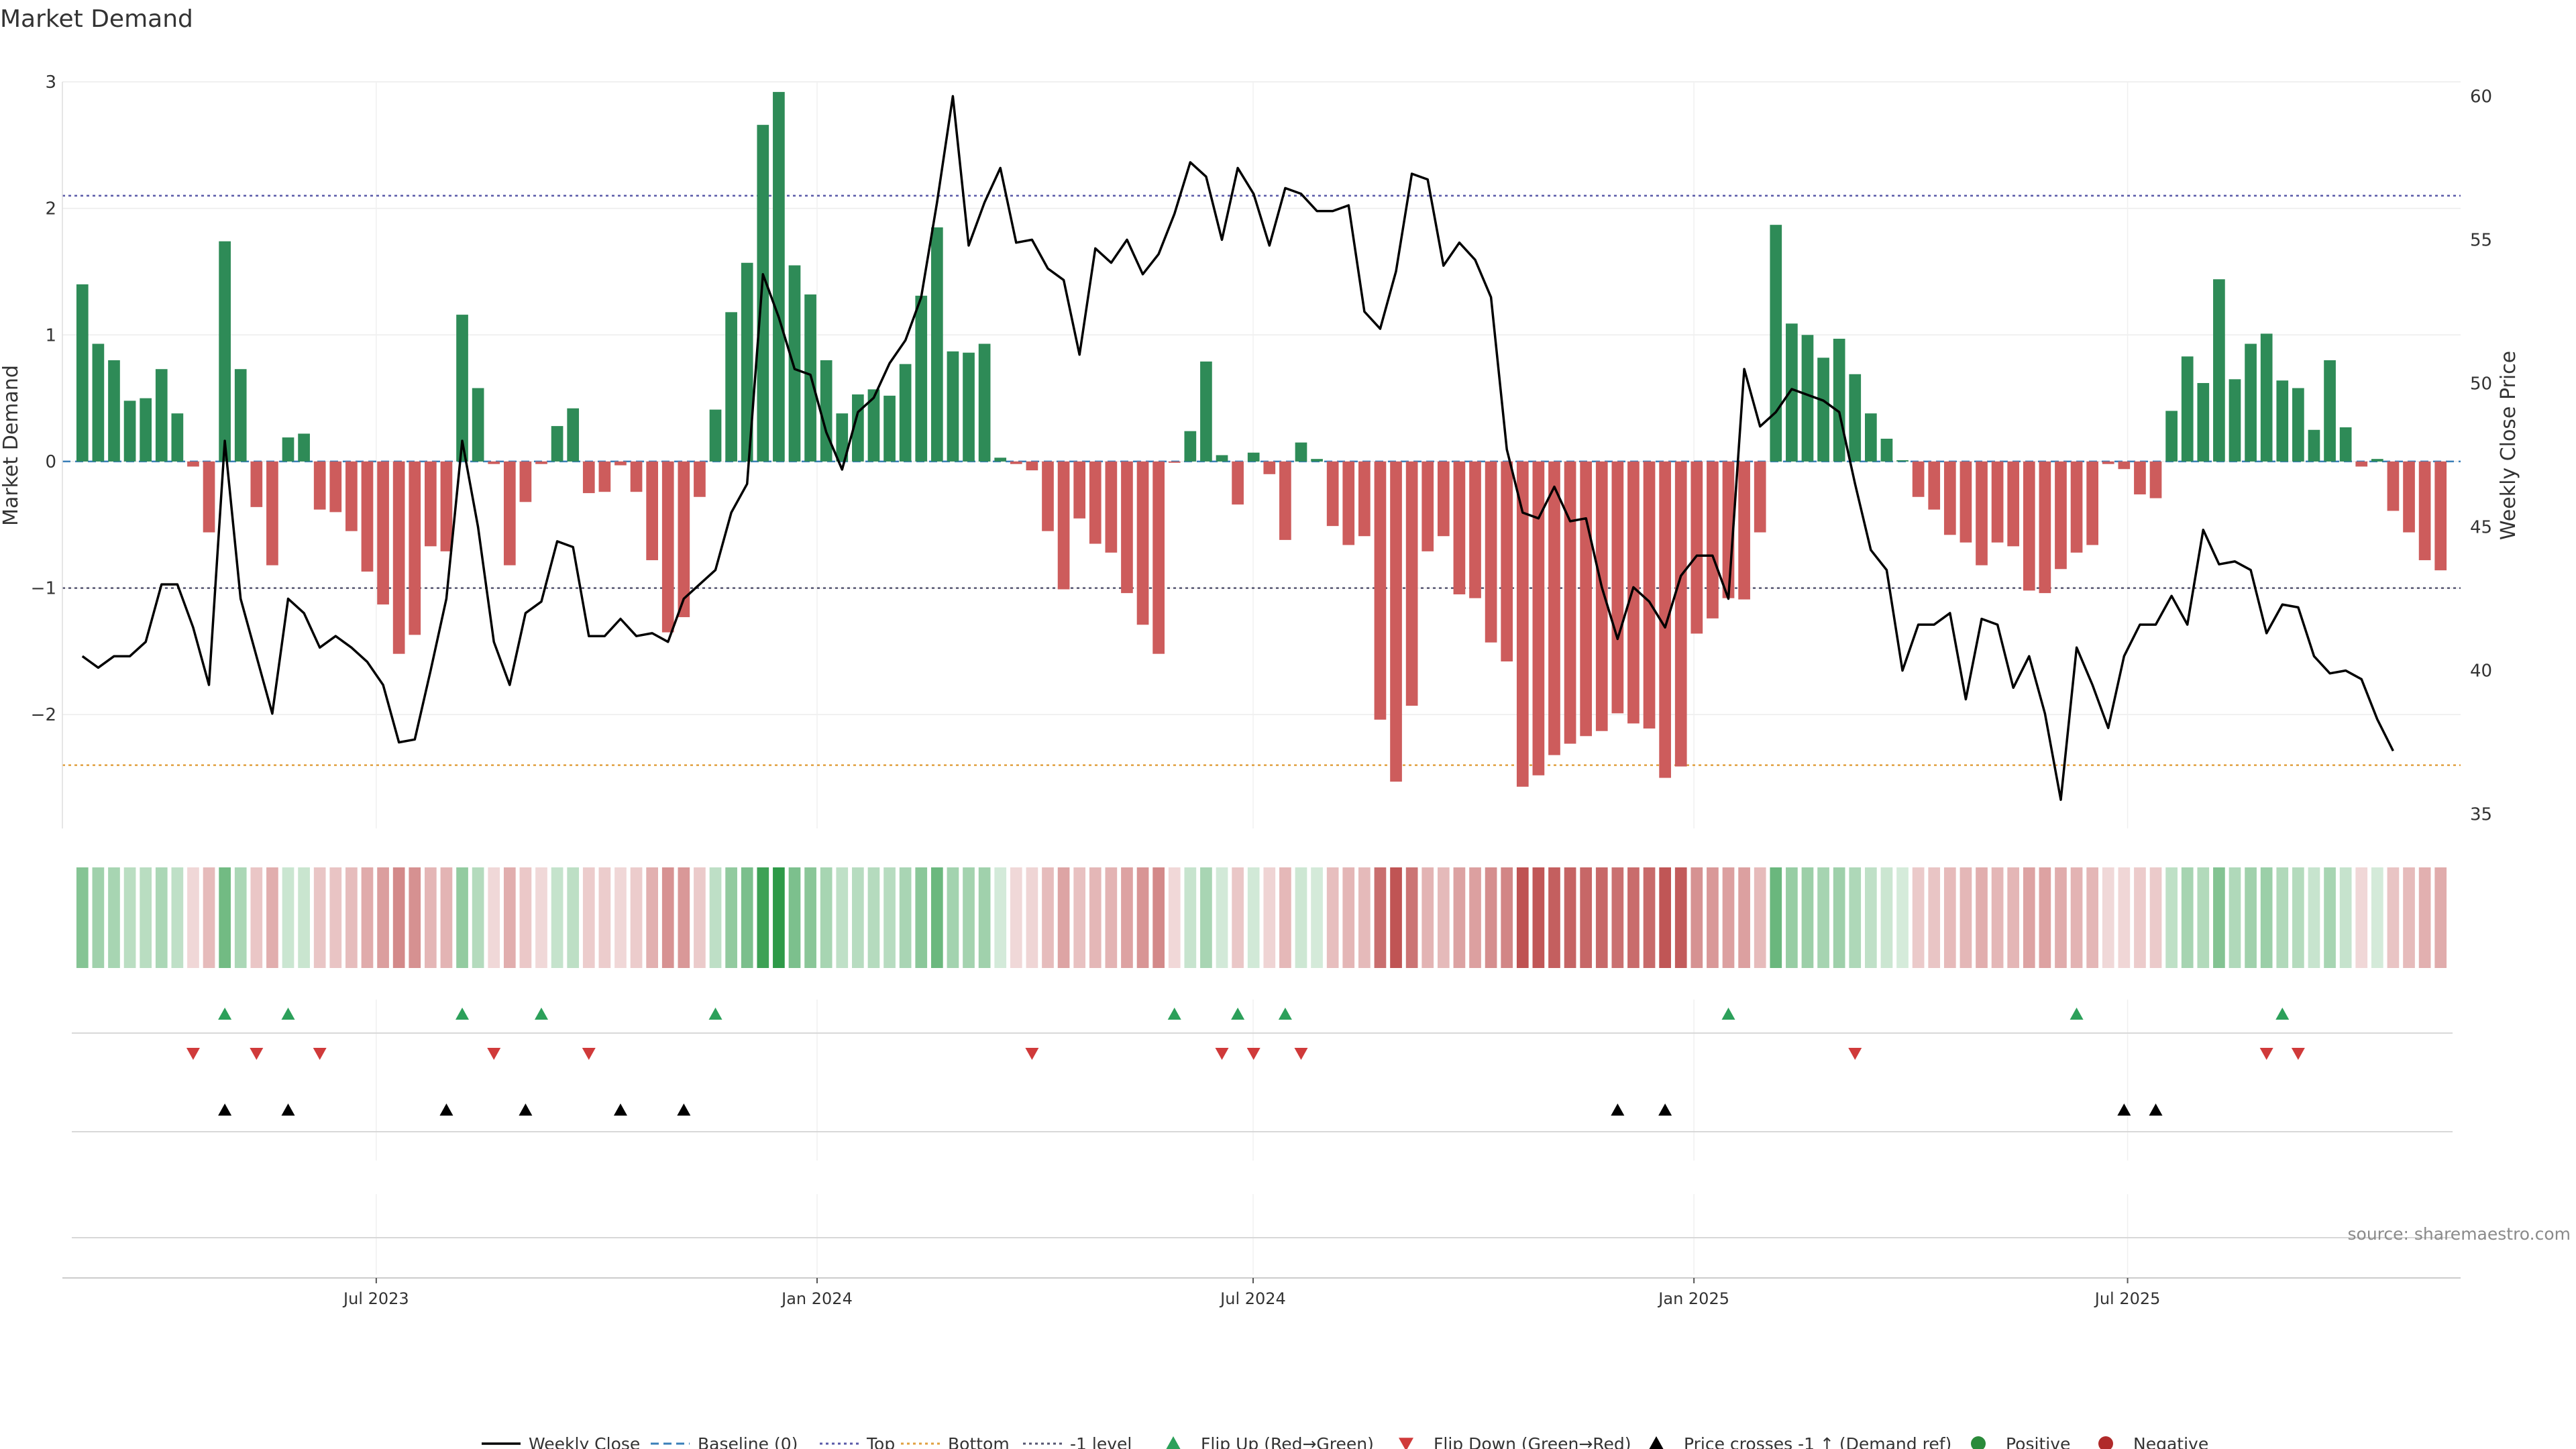 This screenshot has height=1449, width=2576. What do you see at coordinates (1261, 917) in the screenshot?
I see `demand-heat-strip` at bounding box center [1261, 917].